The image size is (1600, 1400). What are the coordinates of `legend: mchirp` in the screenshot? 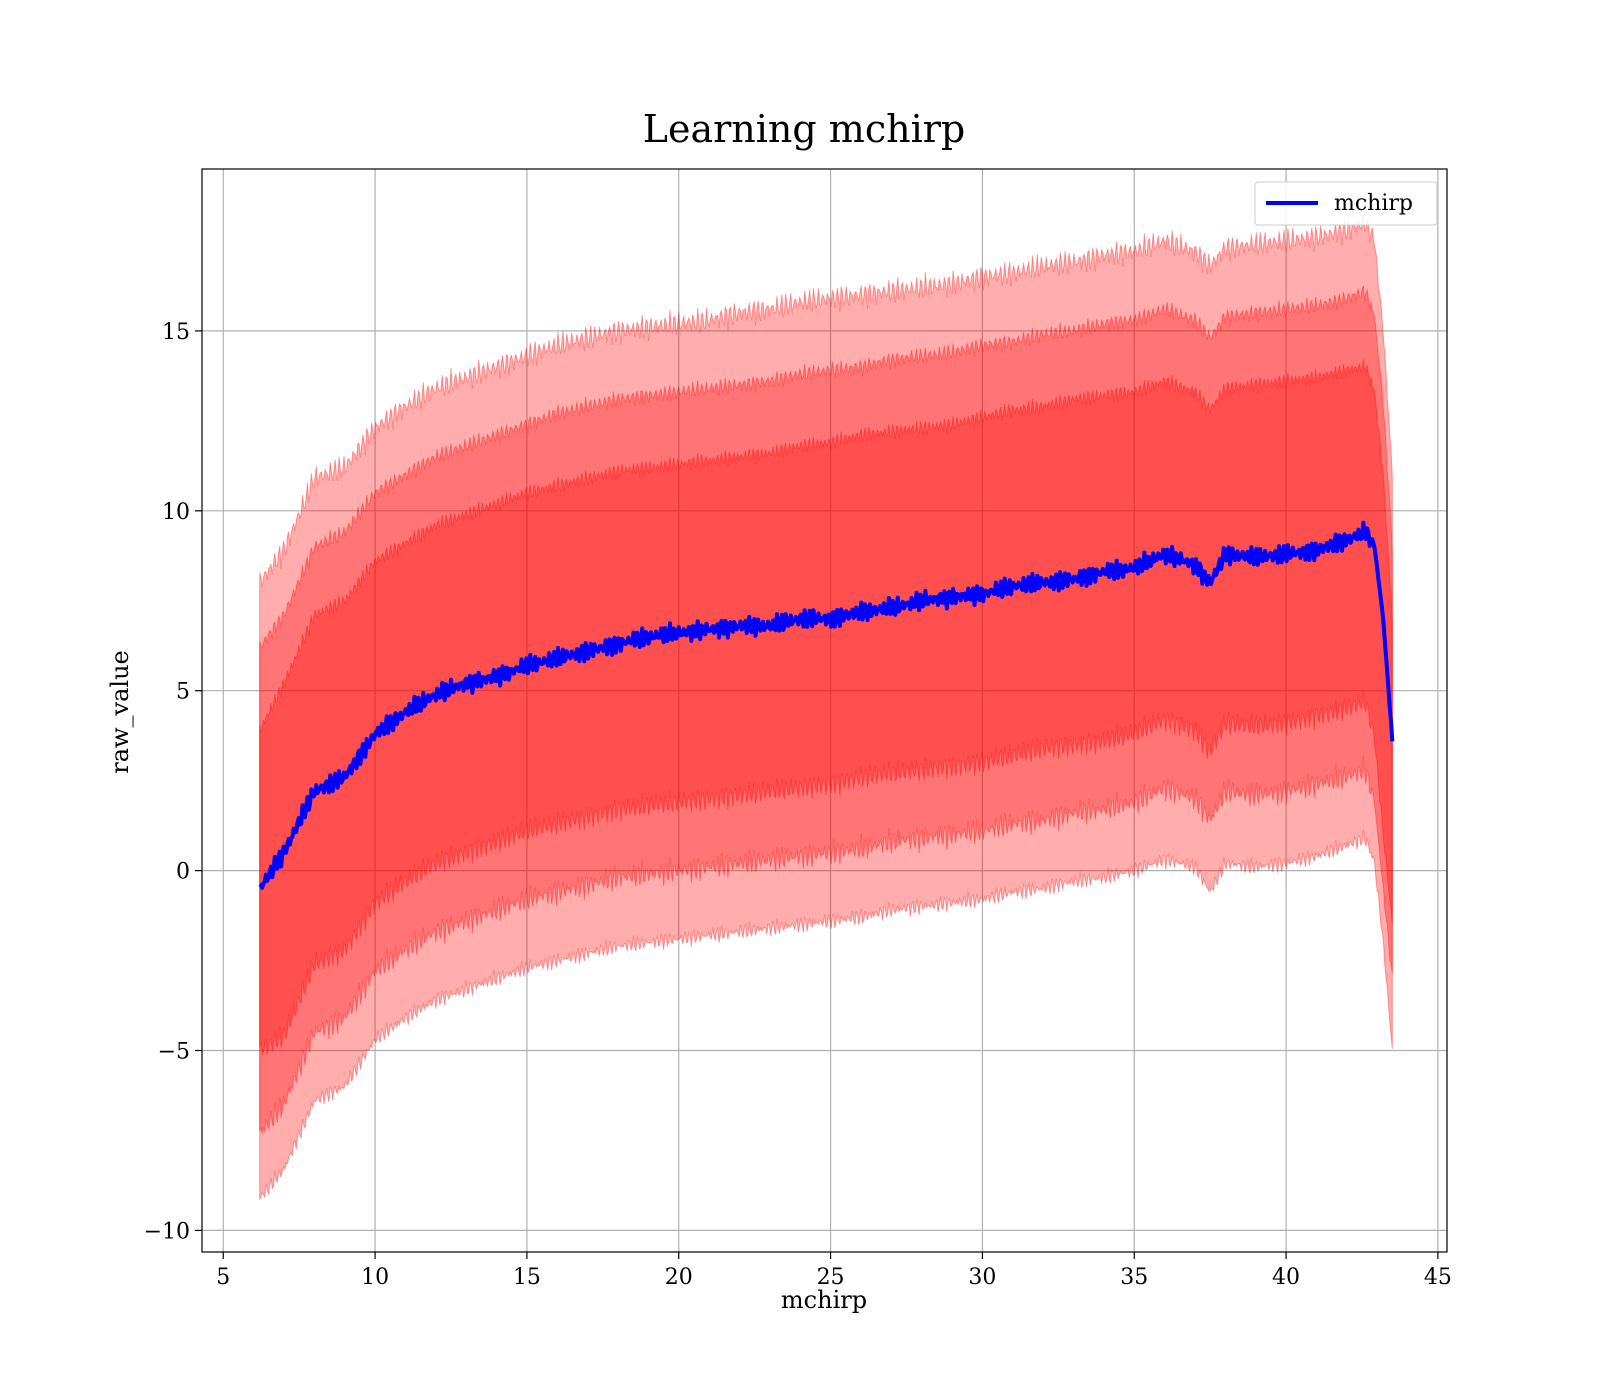 It's located at (1346, 203).